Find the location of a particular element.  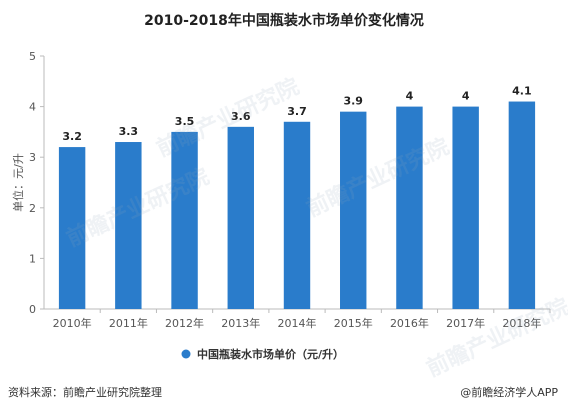

footer-source: 资料来源：前瞻产业研究院整理 is located at coordinates (85, 392).